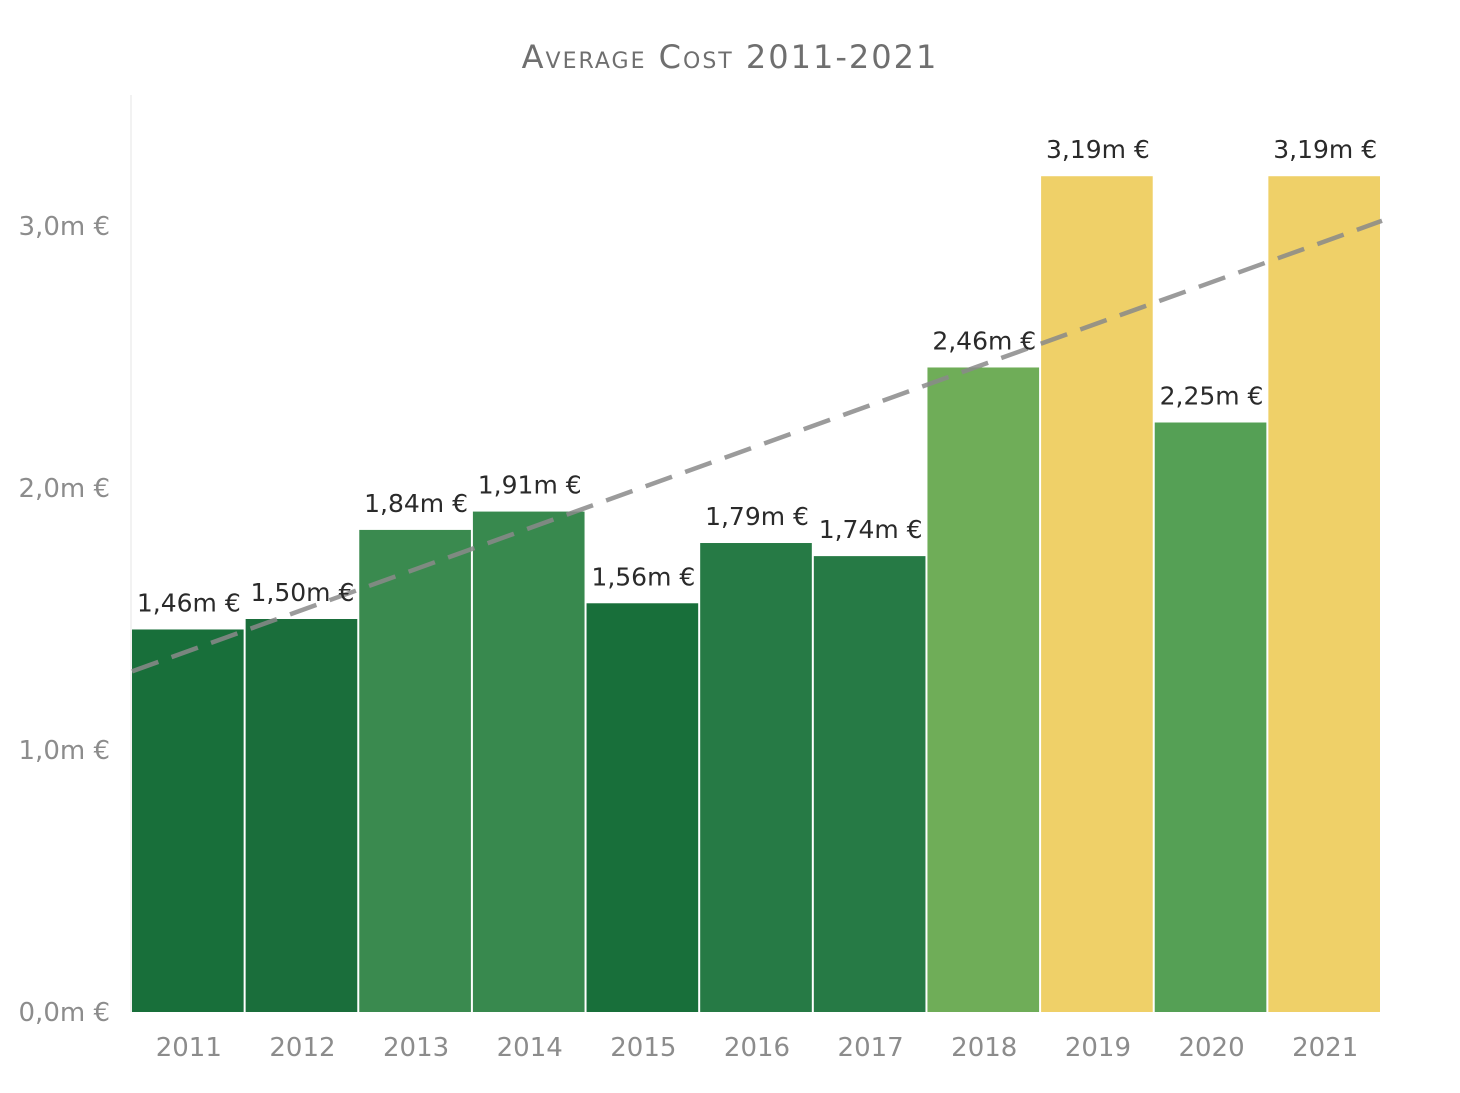  I want to click on bar-2017, so click(869, 784).